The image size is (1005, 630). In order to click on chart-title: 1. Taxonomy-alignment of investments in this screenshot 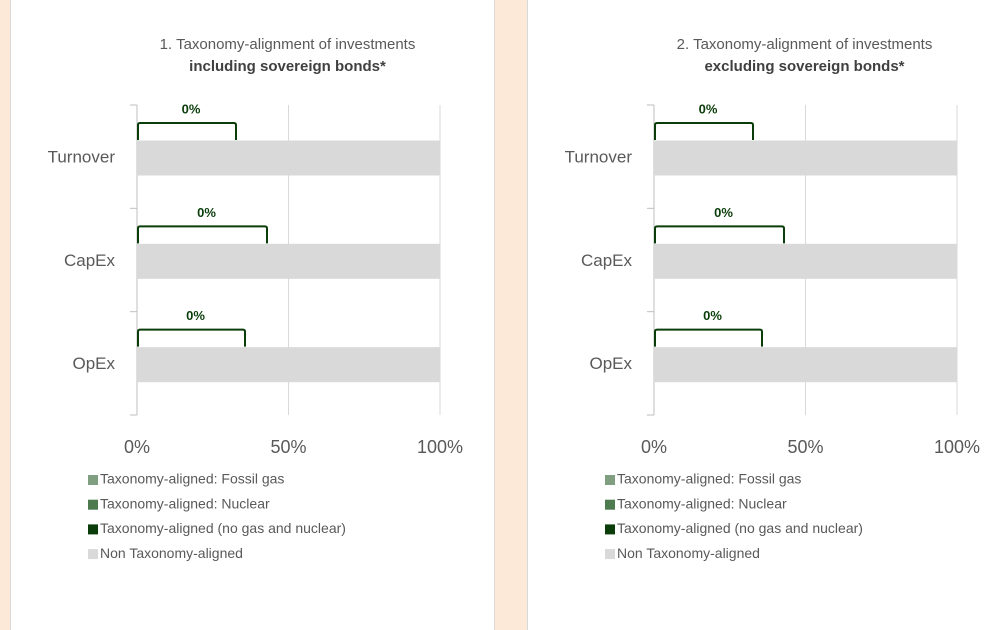, I will do `click(288, 44)`.